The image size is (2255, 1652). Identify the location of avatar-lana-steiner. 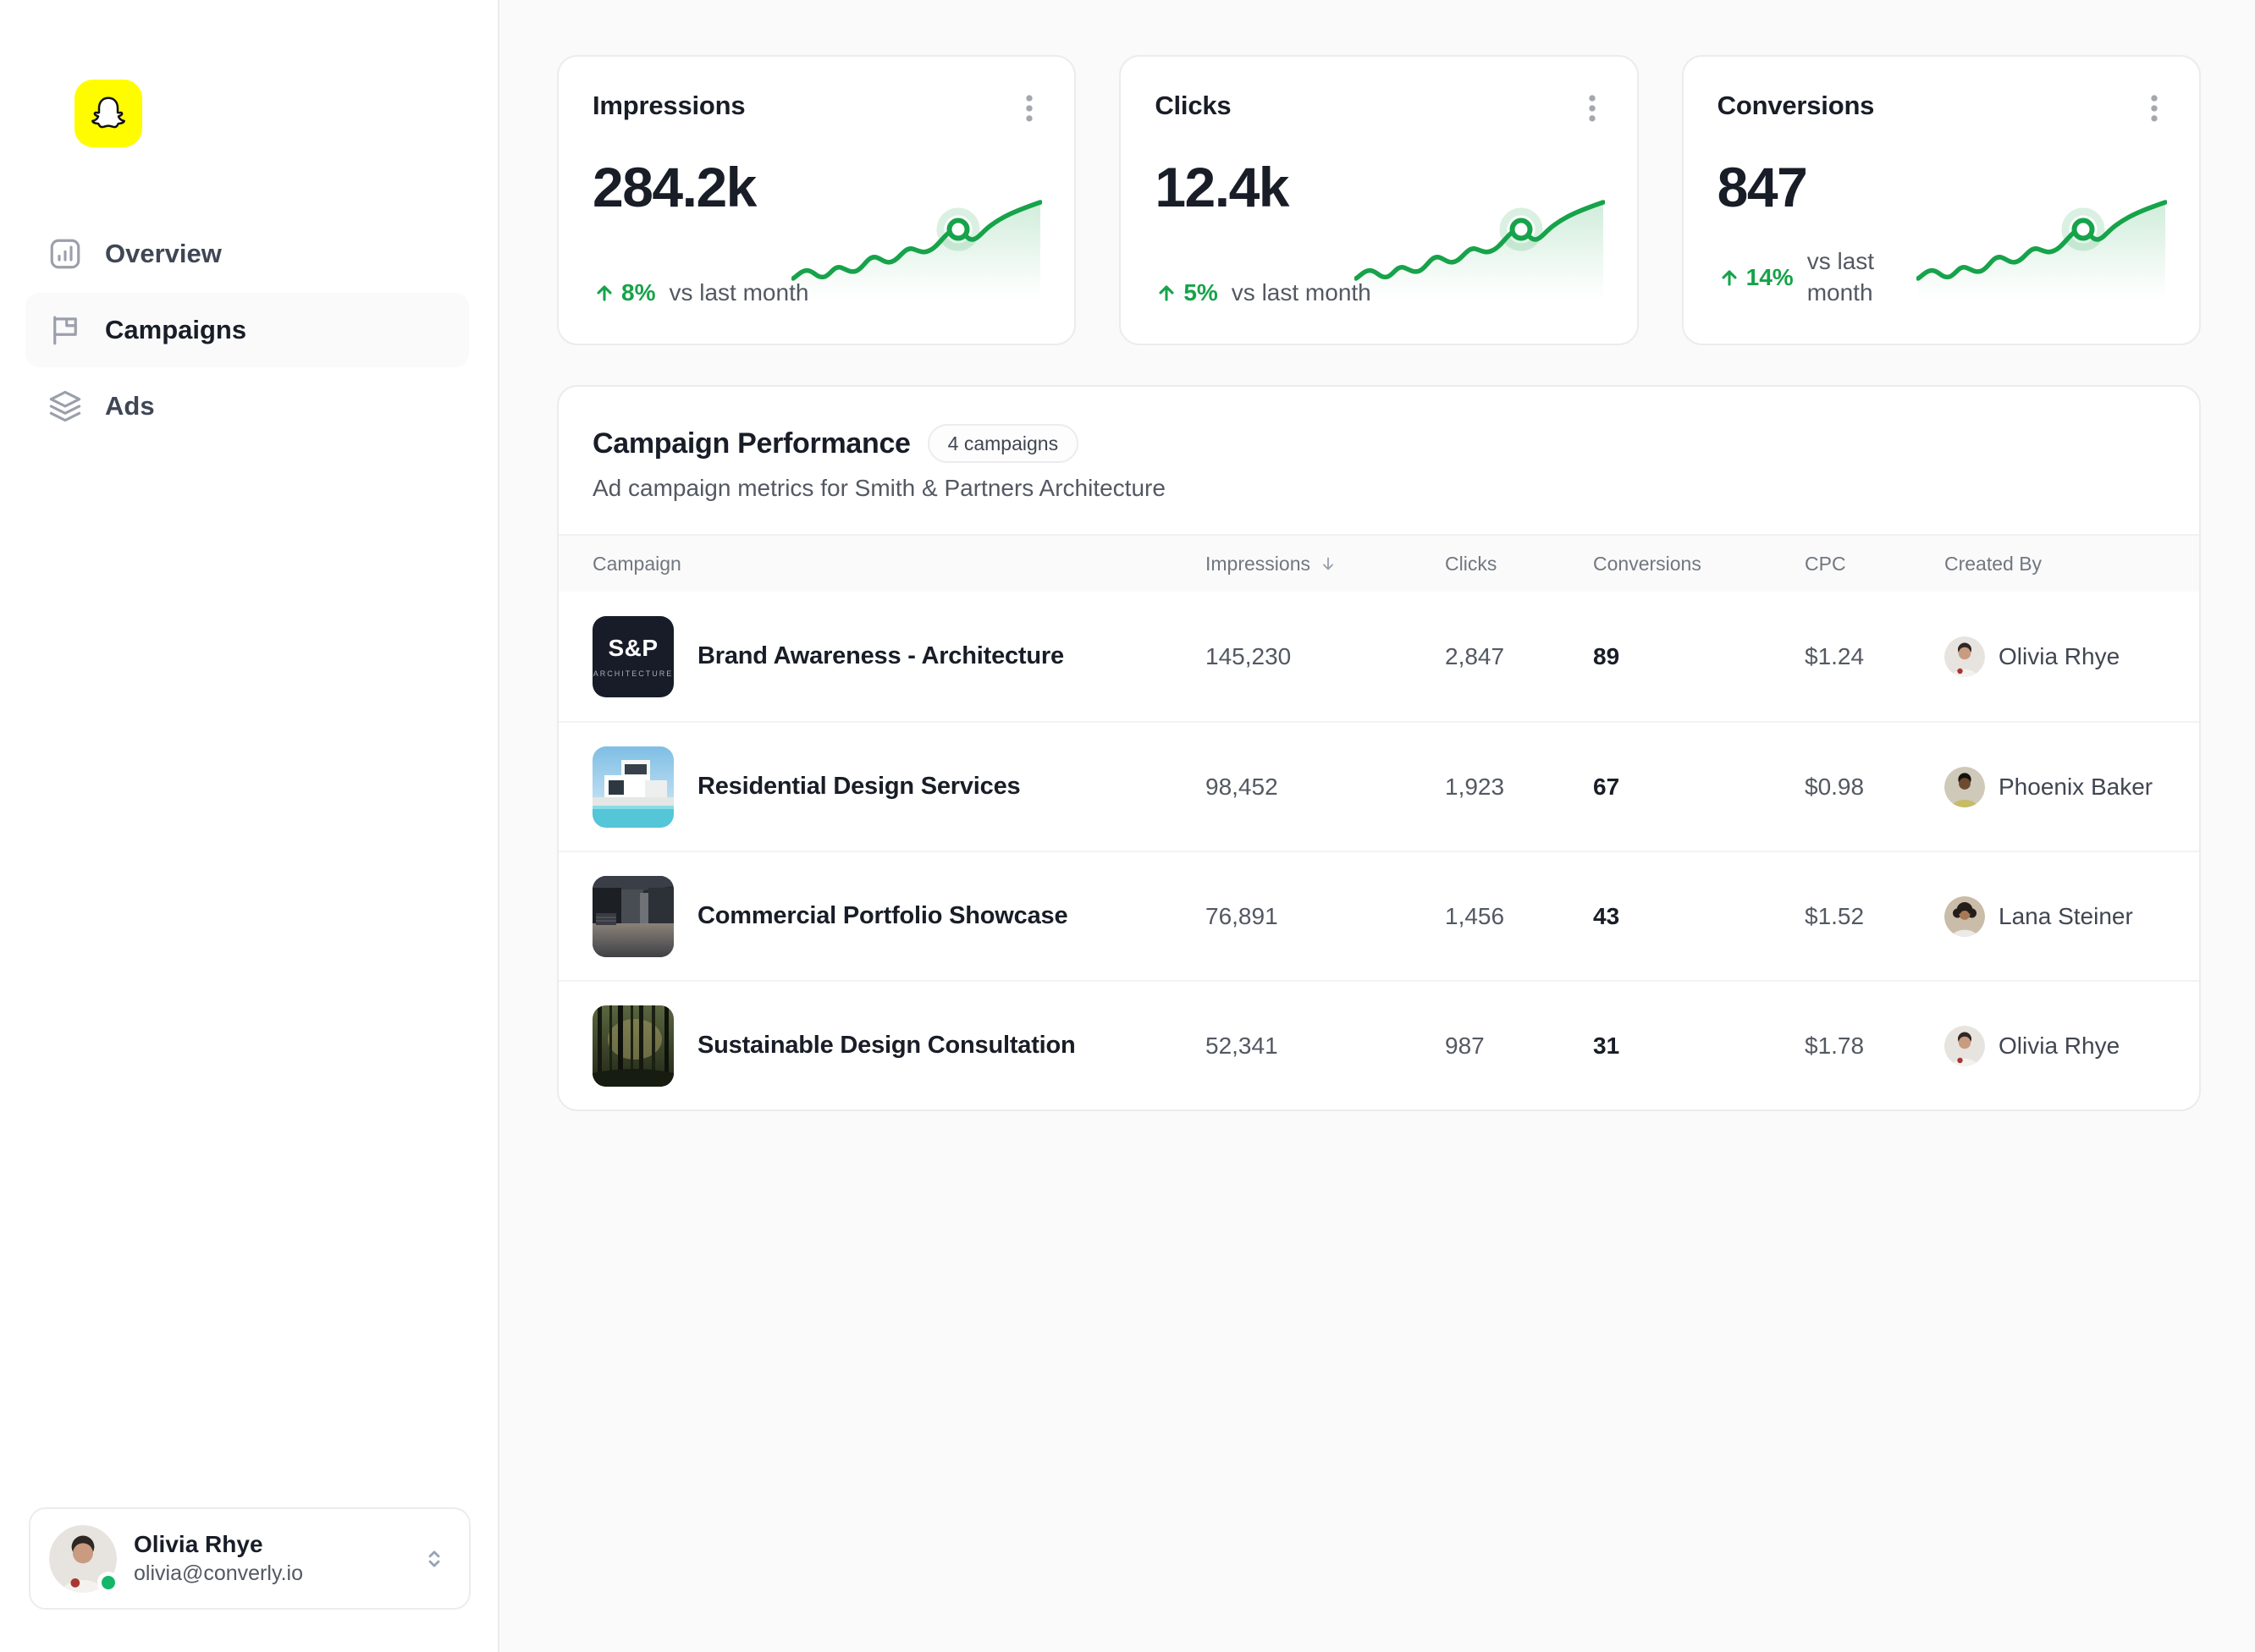
(1965, 916).